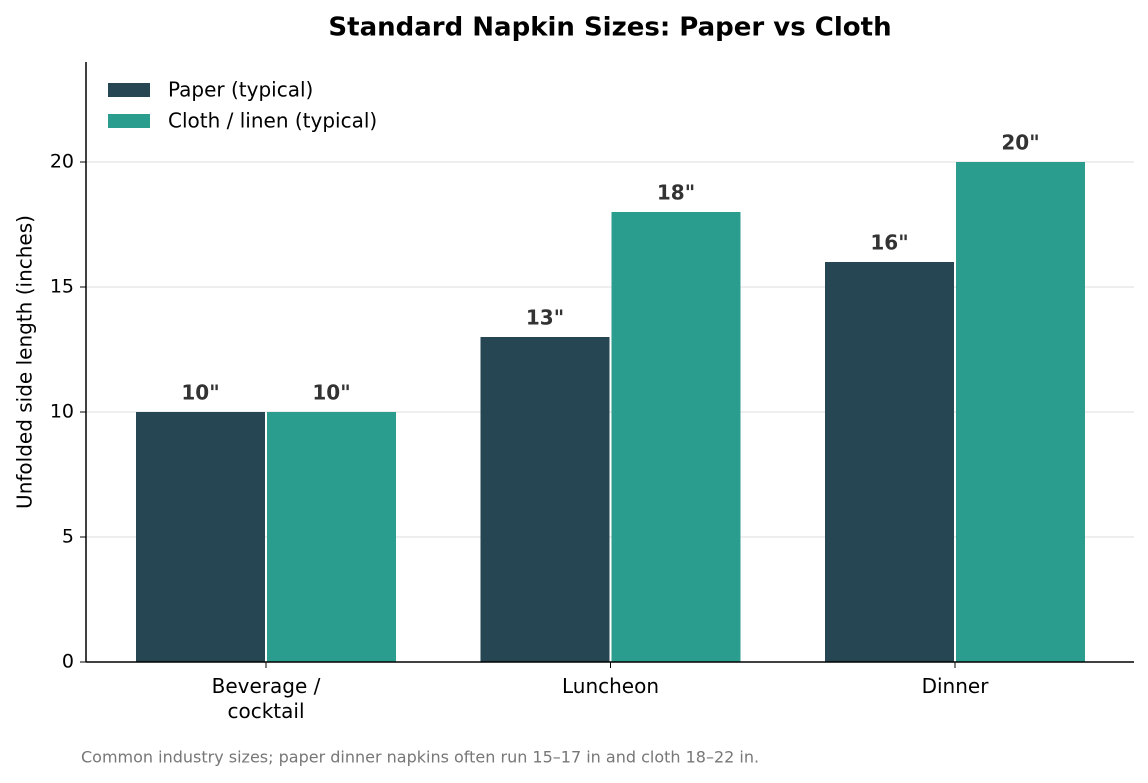 Image resolution: width=1148 pixels, height=783 pixels. Describe the element at coordinates (62, 162) in the screenshot. I see `y-tick-label: 20` at that location.